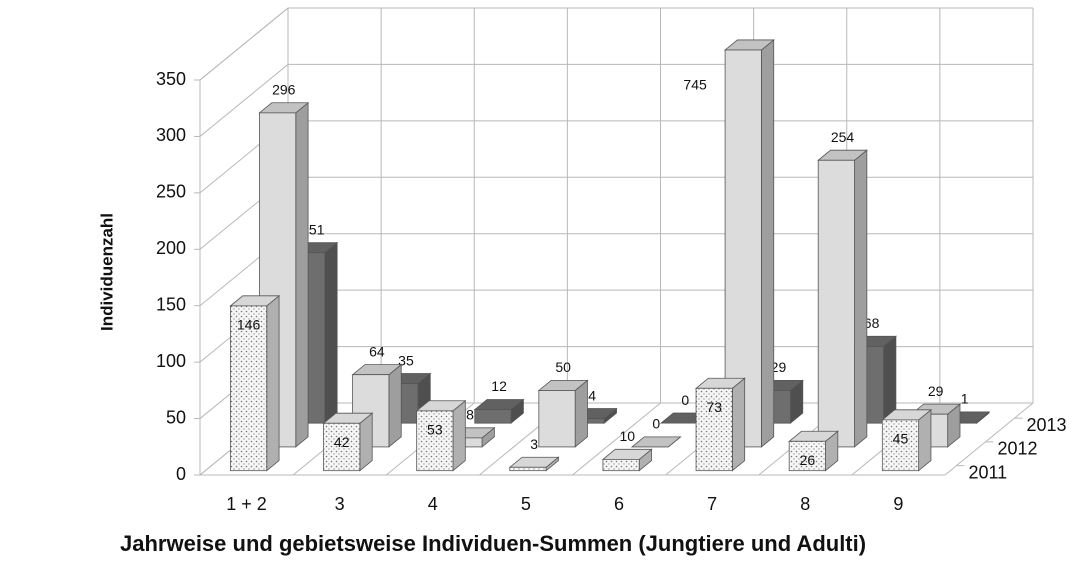  Describe the element at coordinates (470, 415) in the screenshot. I see `value-label: 8` at that location.